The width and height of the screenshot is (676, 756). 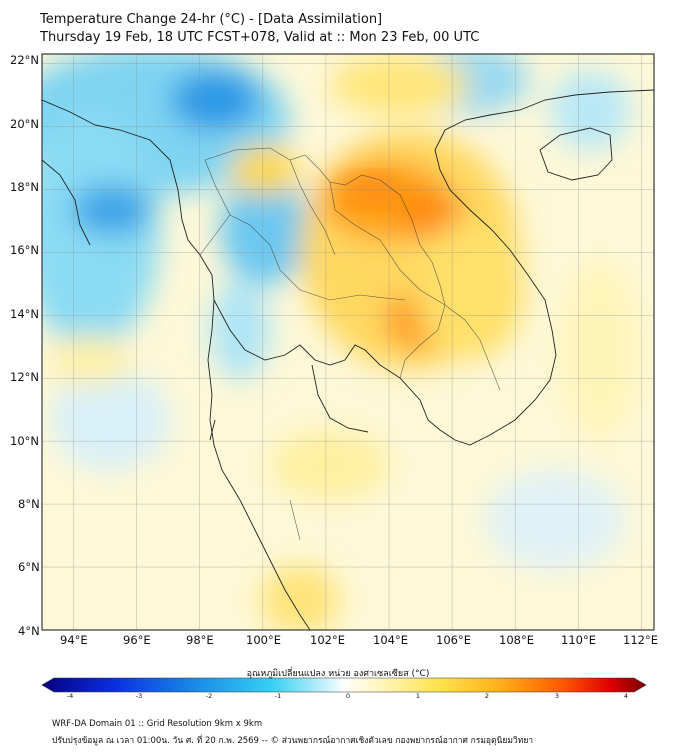 I want to click on lat-label: 18°N, so click(x=24, y=187).